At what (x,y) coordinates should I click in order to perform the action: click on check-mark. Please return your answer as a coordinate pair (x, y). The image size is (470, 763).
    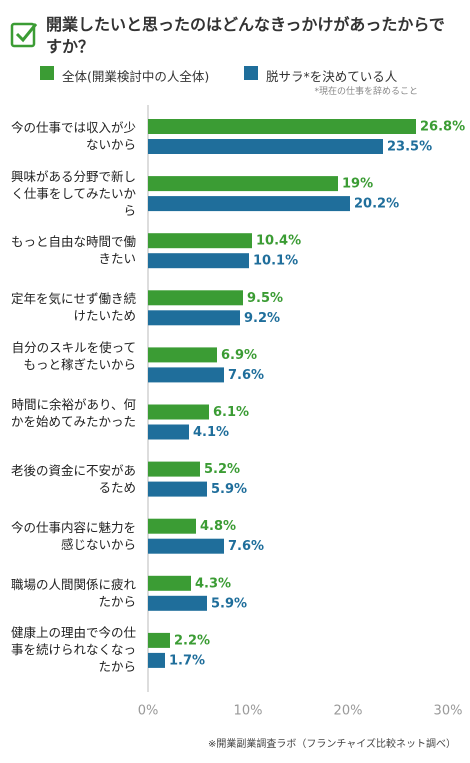
    Looking at the image, I should click on (26, 33).